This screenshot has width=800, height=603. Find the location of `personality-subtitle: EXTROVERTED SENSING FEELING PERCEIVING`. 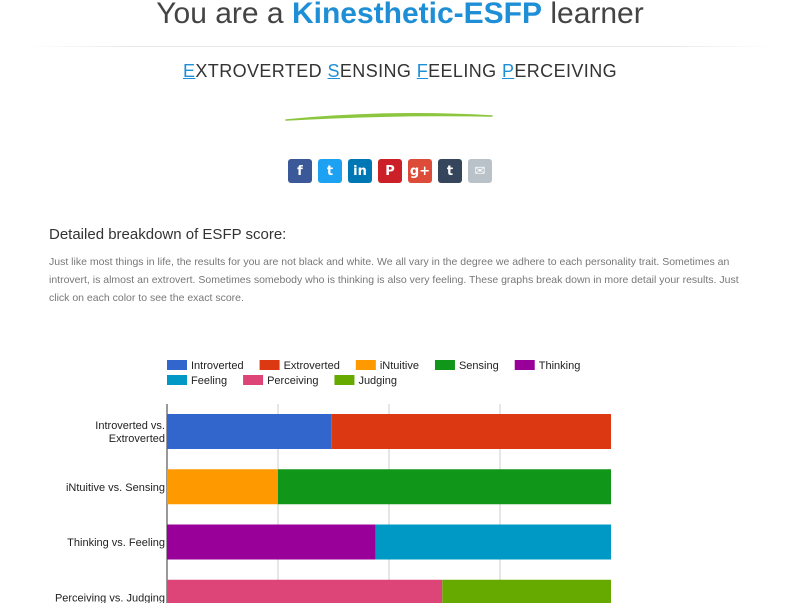

personality-subtitle: EXTROVERTED SENSING FEELING PERCEIVING is located at coordinates (400, 71).